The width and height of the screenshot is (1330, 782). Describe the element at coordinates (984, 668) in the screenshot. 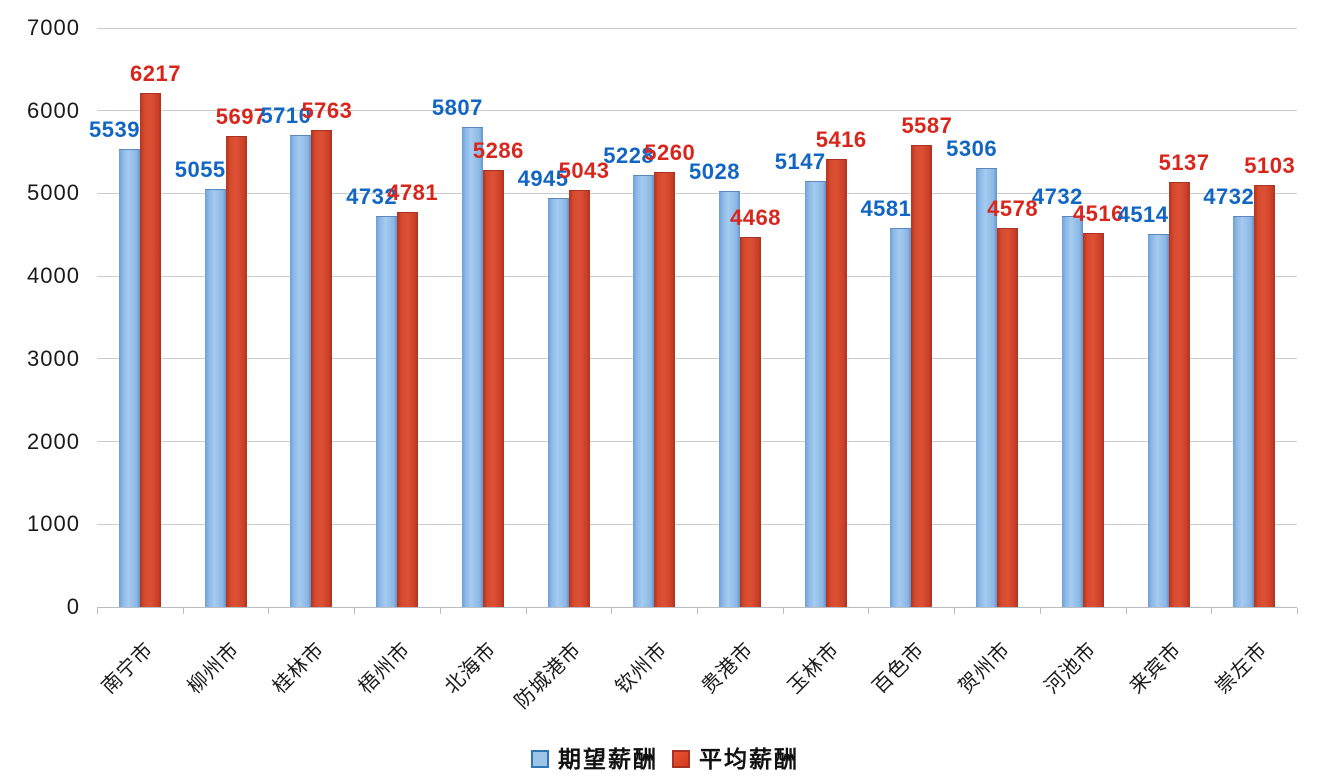

I see `x-axis-category-label: 贺州市` at that location.